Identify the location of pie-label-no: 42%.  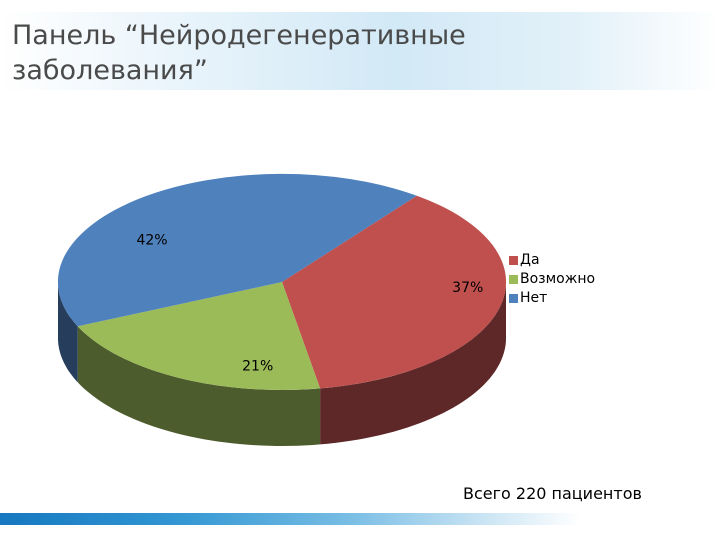
(151, 241).